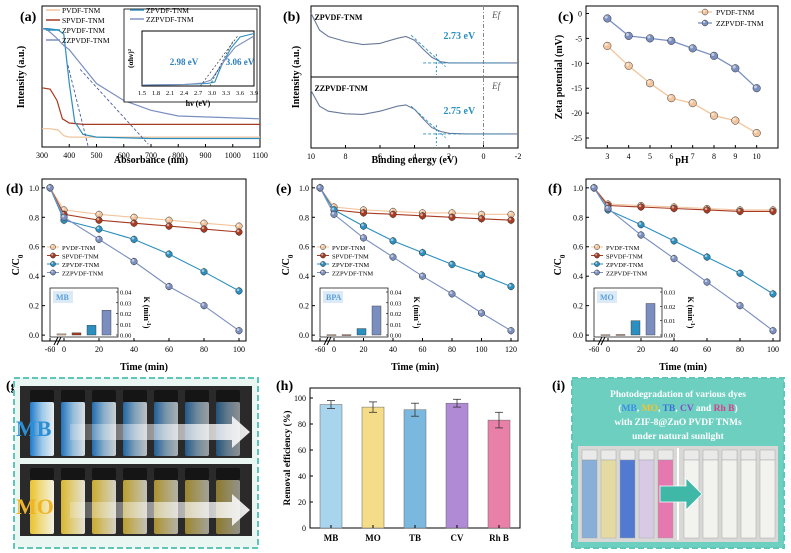 The width and height of the screenshot is (791, 553). What do you see at coordinates (28, 17) in the screenshot?
I see `panel-letter: (a)` at bounding box center [28, 17].